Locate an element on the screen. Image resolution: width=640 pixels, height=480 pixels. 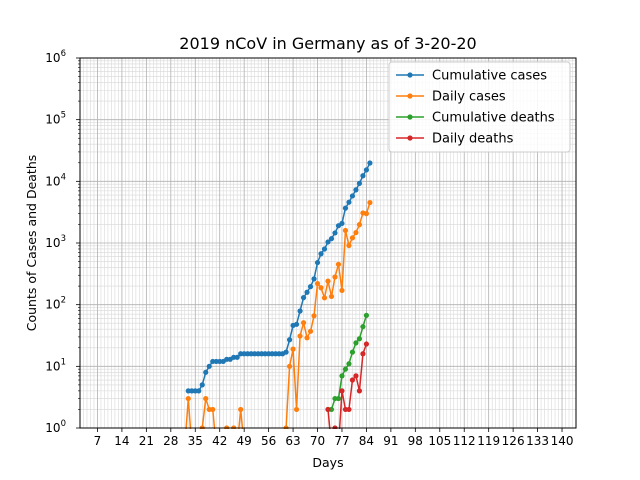
series-daily-deaths is located at coordinates (347, 385).